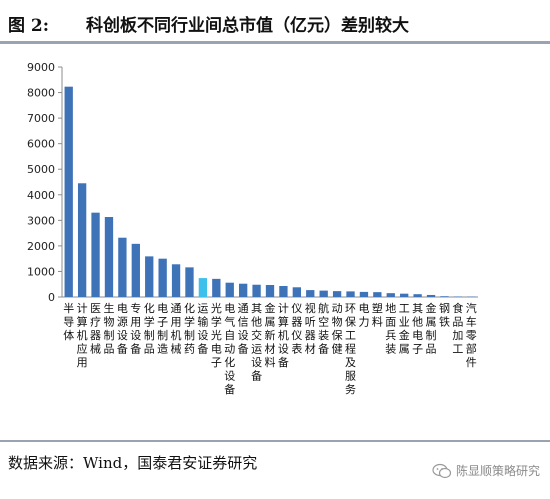 This screenshot has width=550, height=499. Describe the element at coordinates (162, 329) in the screenshot. I see `category-label: 电子制造` at that location.